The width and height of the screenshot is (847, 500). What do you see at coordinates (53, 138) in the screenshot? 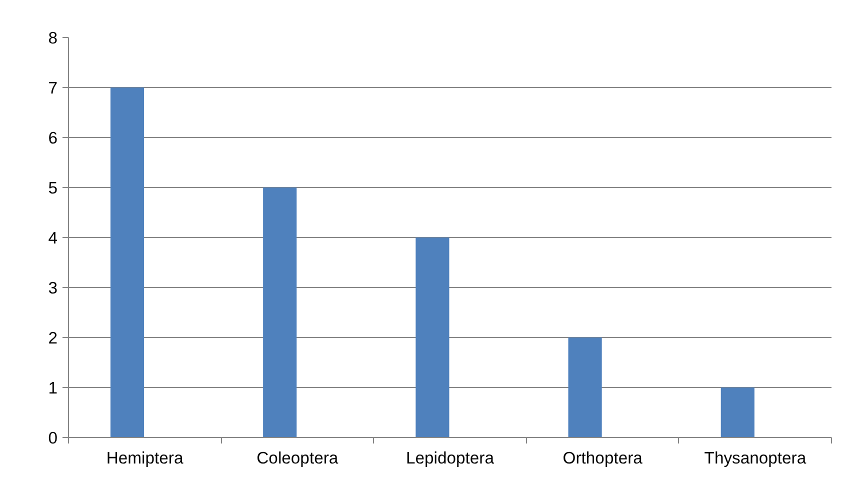
I see `y-tick-label: 6` at bounding box center [53, 138].